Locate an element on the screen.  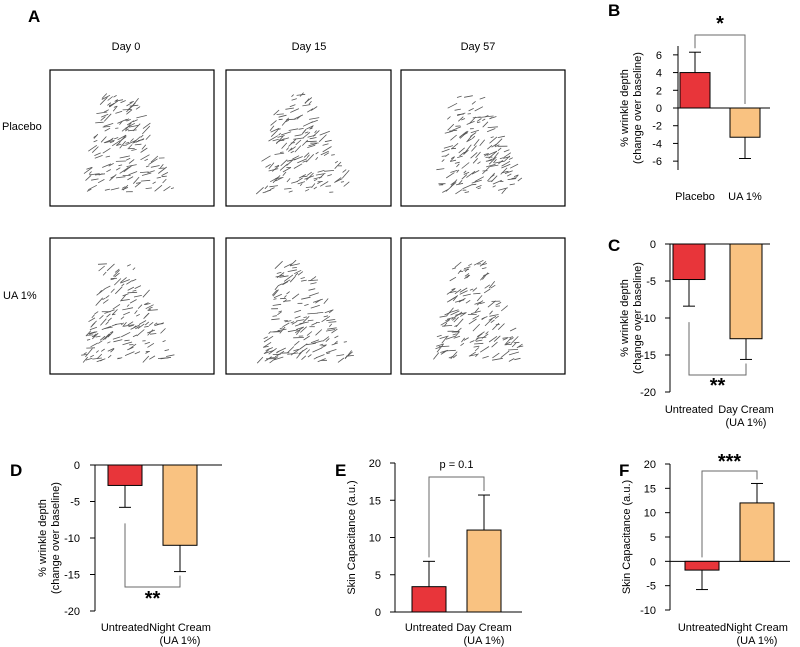
significance-bracket: * is located at coordinates (720, 58).